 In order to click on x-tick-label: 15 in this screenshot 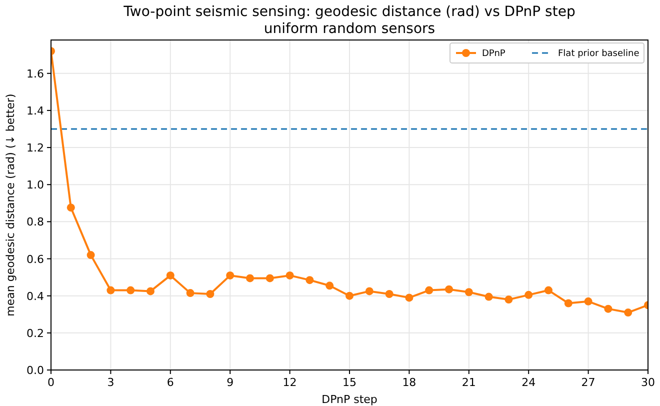, I will do `click(349, 382)`.